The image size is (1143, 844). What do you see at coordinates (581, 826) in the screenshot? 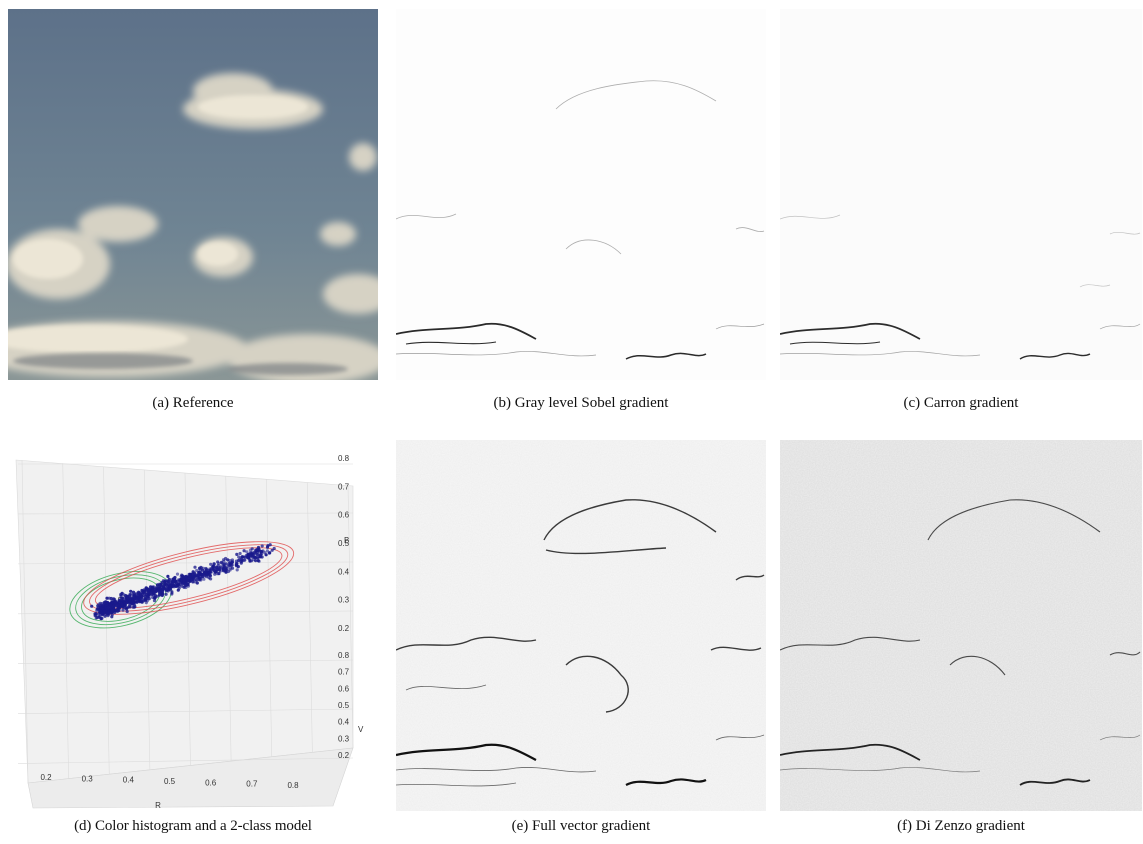
I see `caption-e: (e) Full vector gradient` at bounding box center [581, 826].